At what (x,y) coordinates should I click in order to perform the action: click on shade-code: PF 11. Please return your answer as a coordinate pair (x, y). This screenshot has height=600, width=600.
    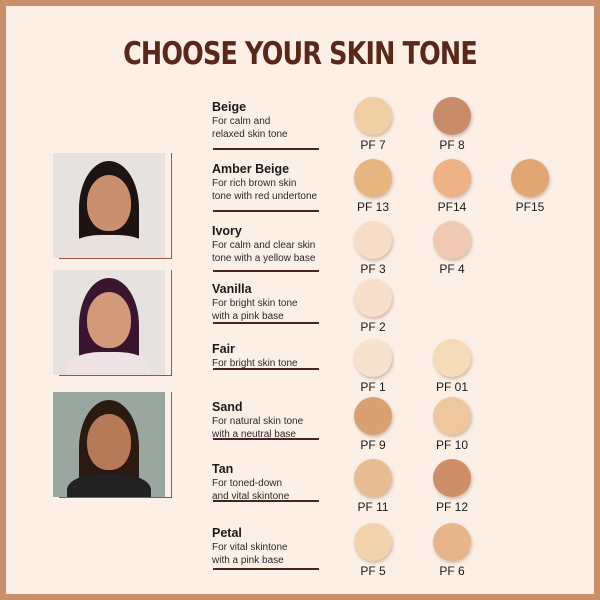
    Looking at the image, I should click on (373, 507).